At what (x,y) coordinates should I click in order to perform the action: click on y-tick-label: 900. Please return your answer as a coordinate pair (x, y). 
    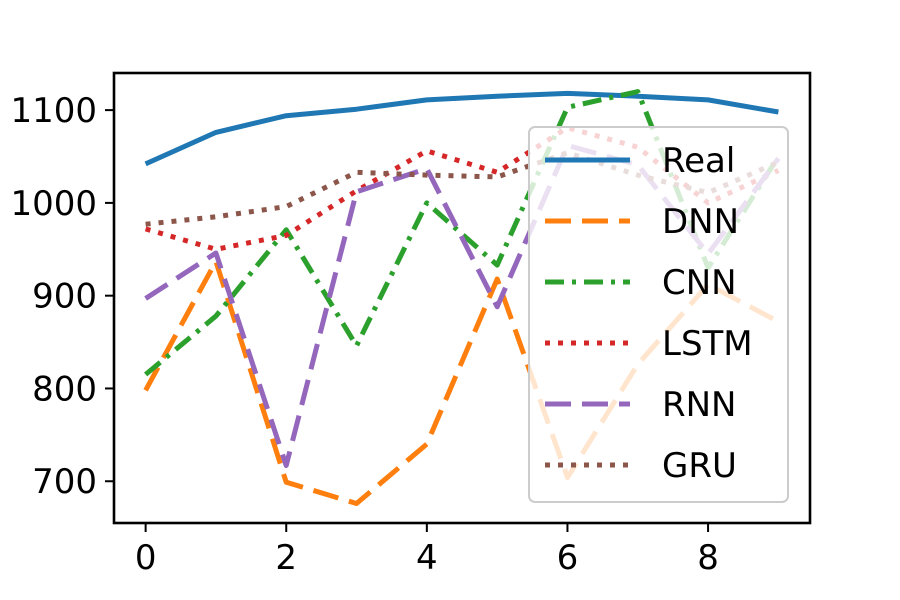
    Looking at the image, I should click on (64, 297).